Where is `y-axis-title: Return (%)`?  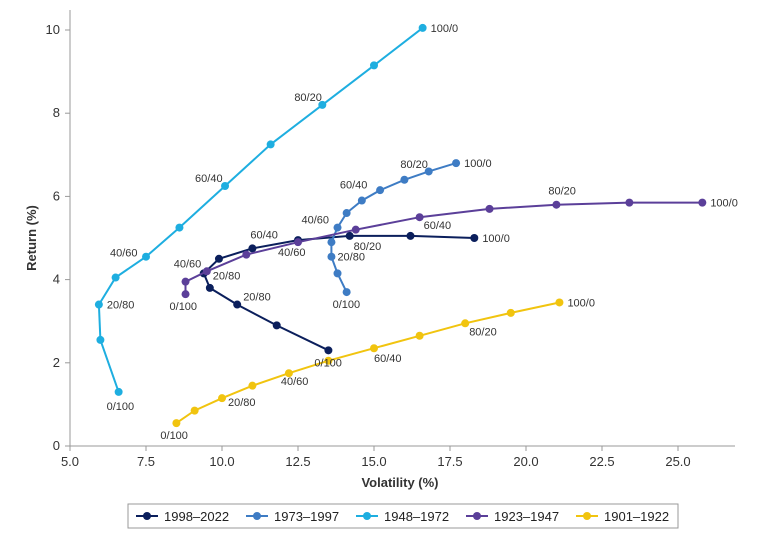
y-axis-title: Return (%) is located at coordinates (31, 238).